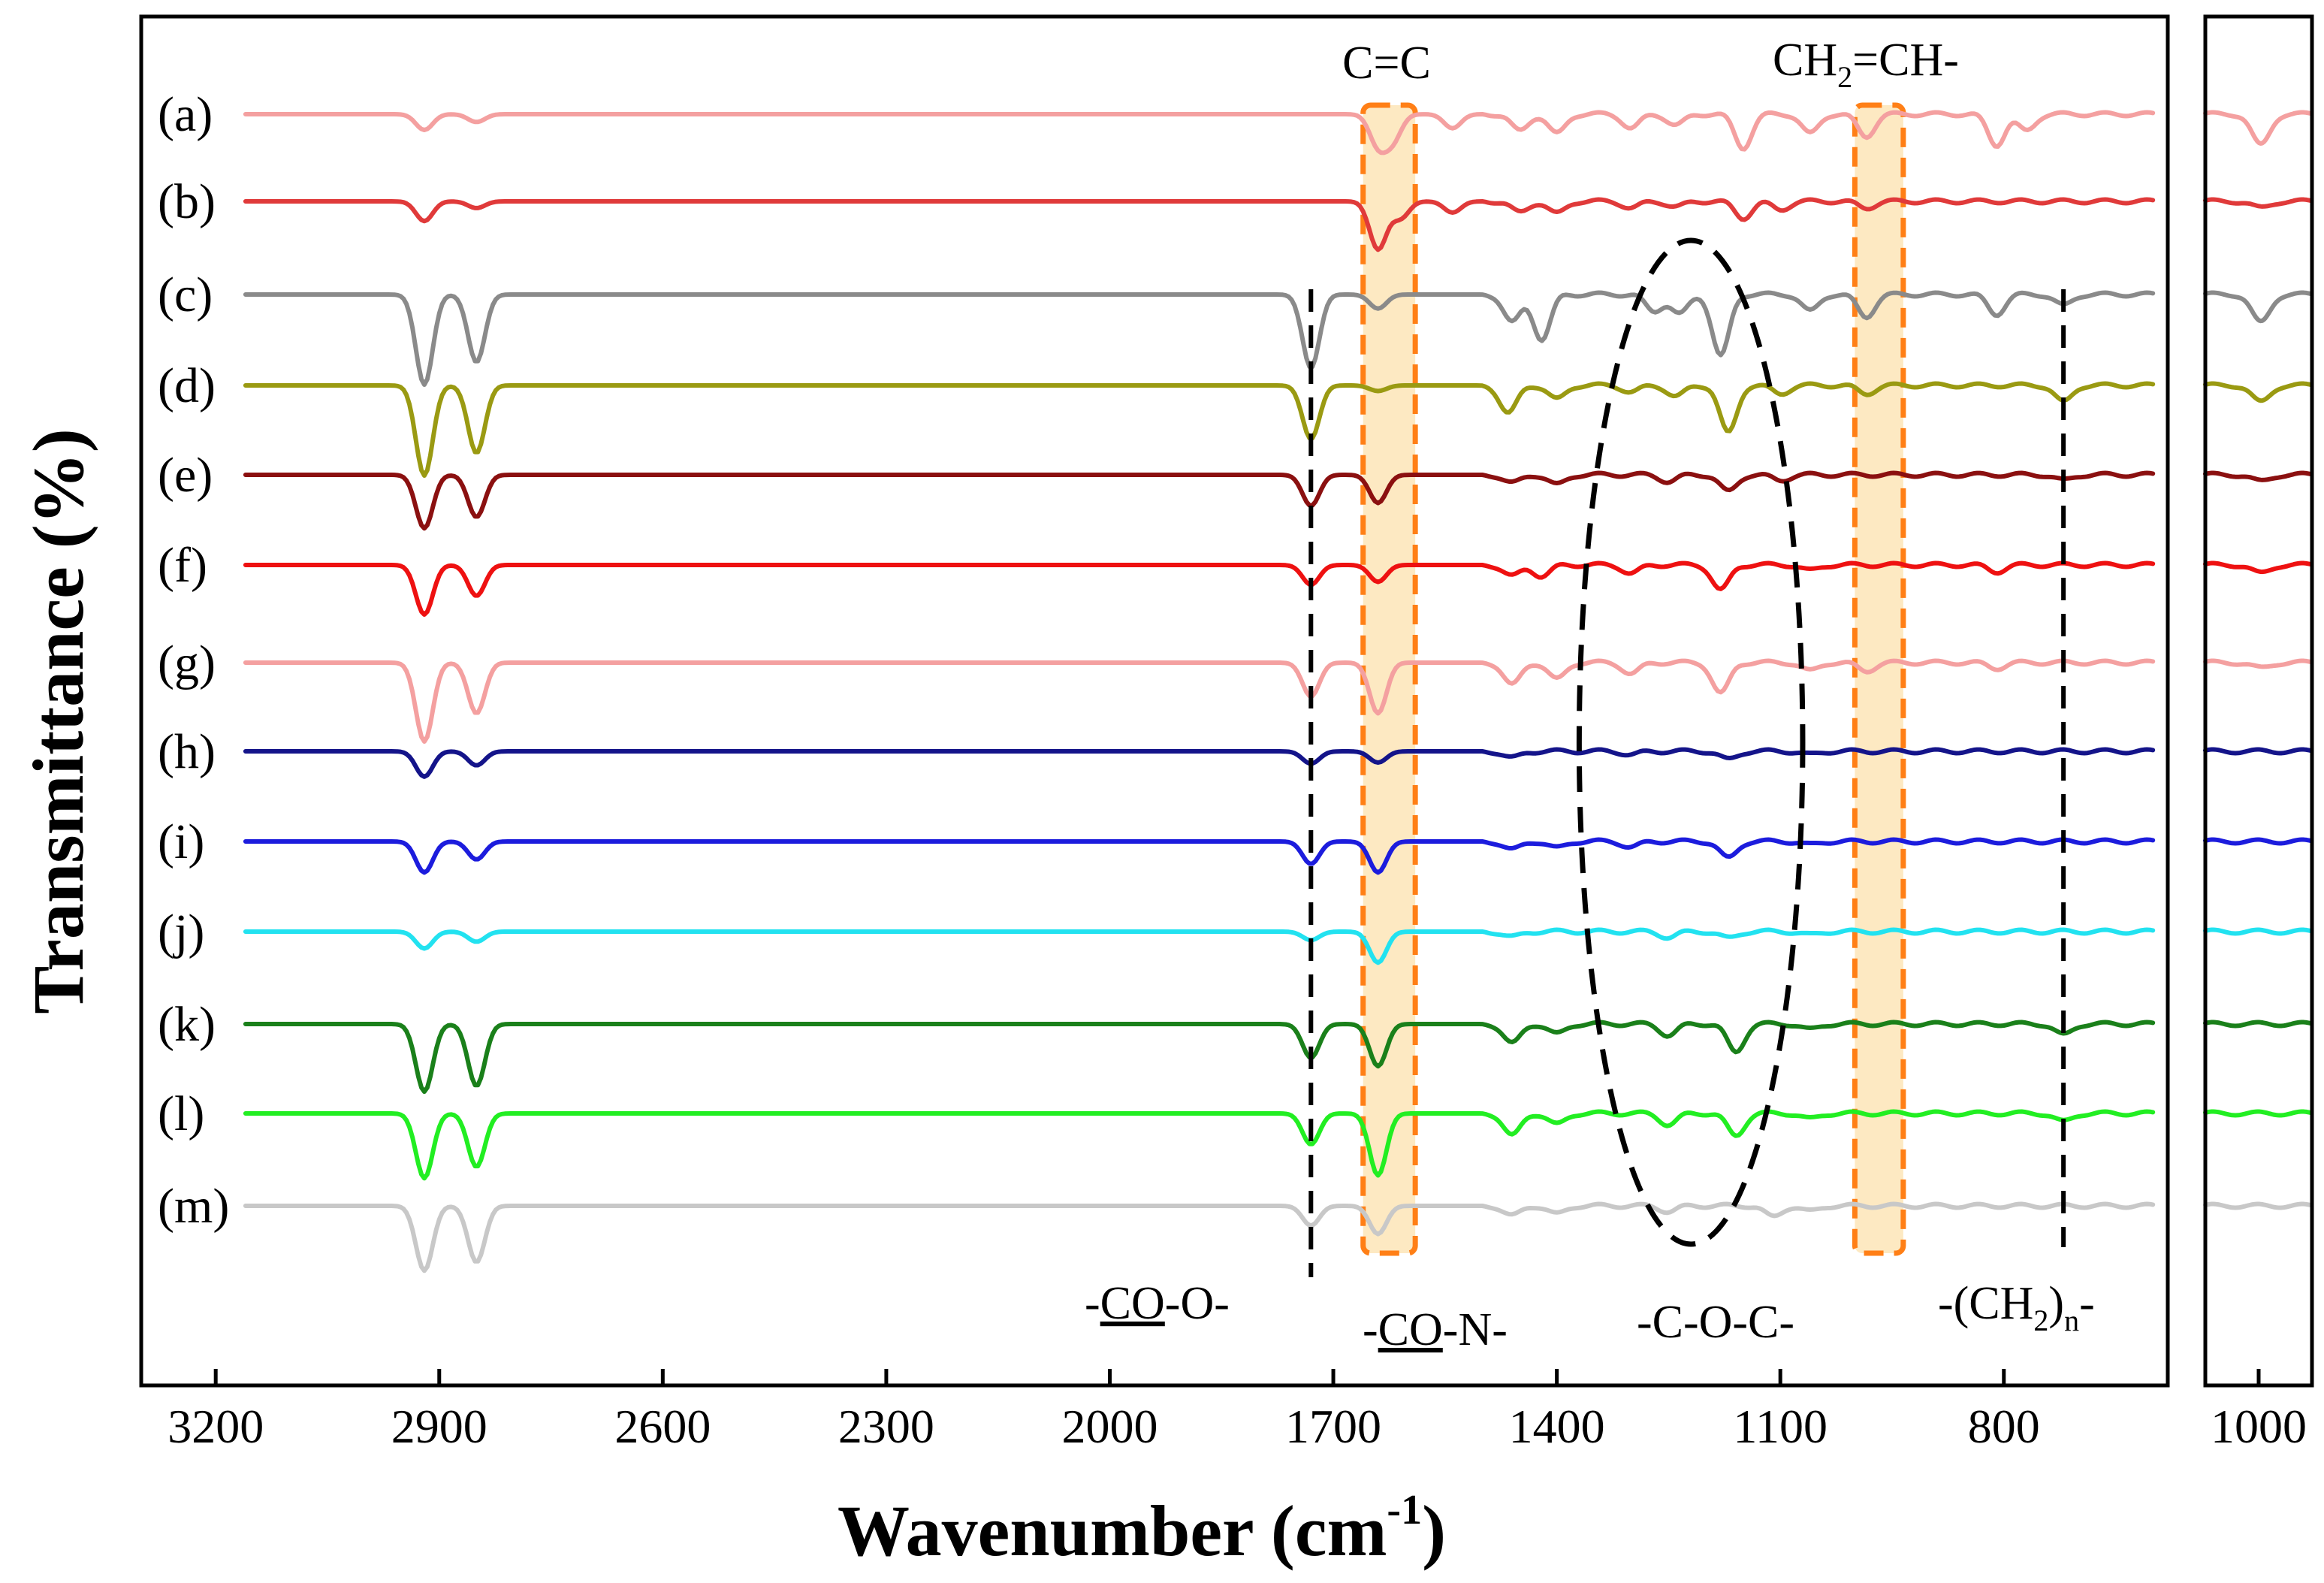 The height and width of the screenshot is (1583, 2324). What do you see at coordinates (2258, 567) in the screenshot?
I see `inset-spectrum-f` at bounding box center [2258, 567].